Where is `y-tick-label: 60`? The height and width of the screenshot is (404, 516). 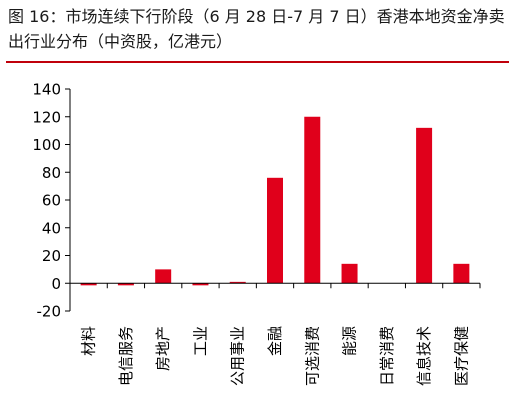
y-tick-label: 60 is located at coordinates (51, 201).